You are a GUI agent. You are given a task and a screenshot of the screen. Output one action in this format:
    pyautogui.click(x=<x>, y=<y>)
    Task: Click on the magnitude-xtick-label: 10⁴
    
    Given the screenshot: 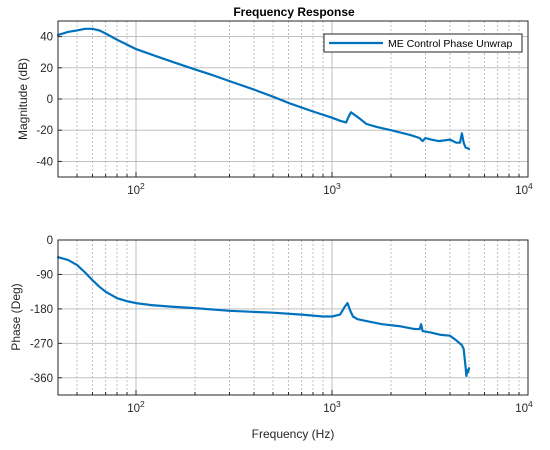 What is the action you would take?
    pyautogui.click(x=524, y=189)
    